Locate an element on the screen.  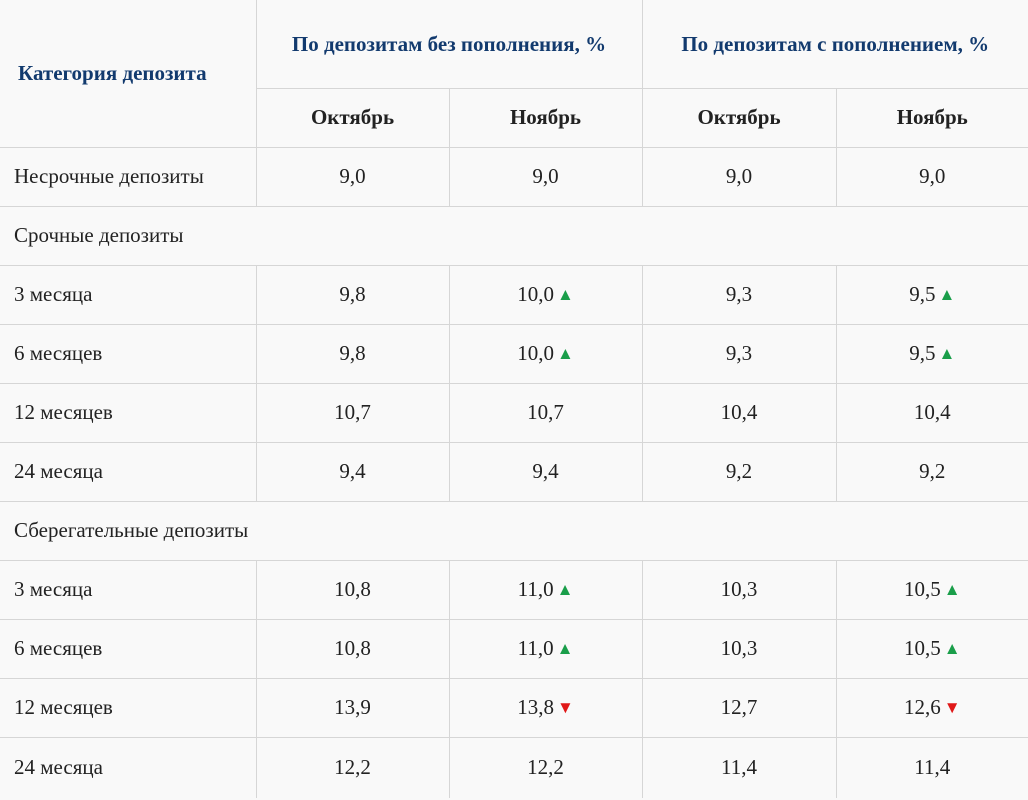
rate-cell: 12,2 is located at coordinates (545, 767).